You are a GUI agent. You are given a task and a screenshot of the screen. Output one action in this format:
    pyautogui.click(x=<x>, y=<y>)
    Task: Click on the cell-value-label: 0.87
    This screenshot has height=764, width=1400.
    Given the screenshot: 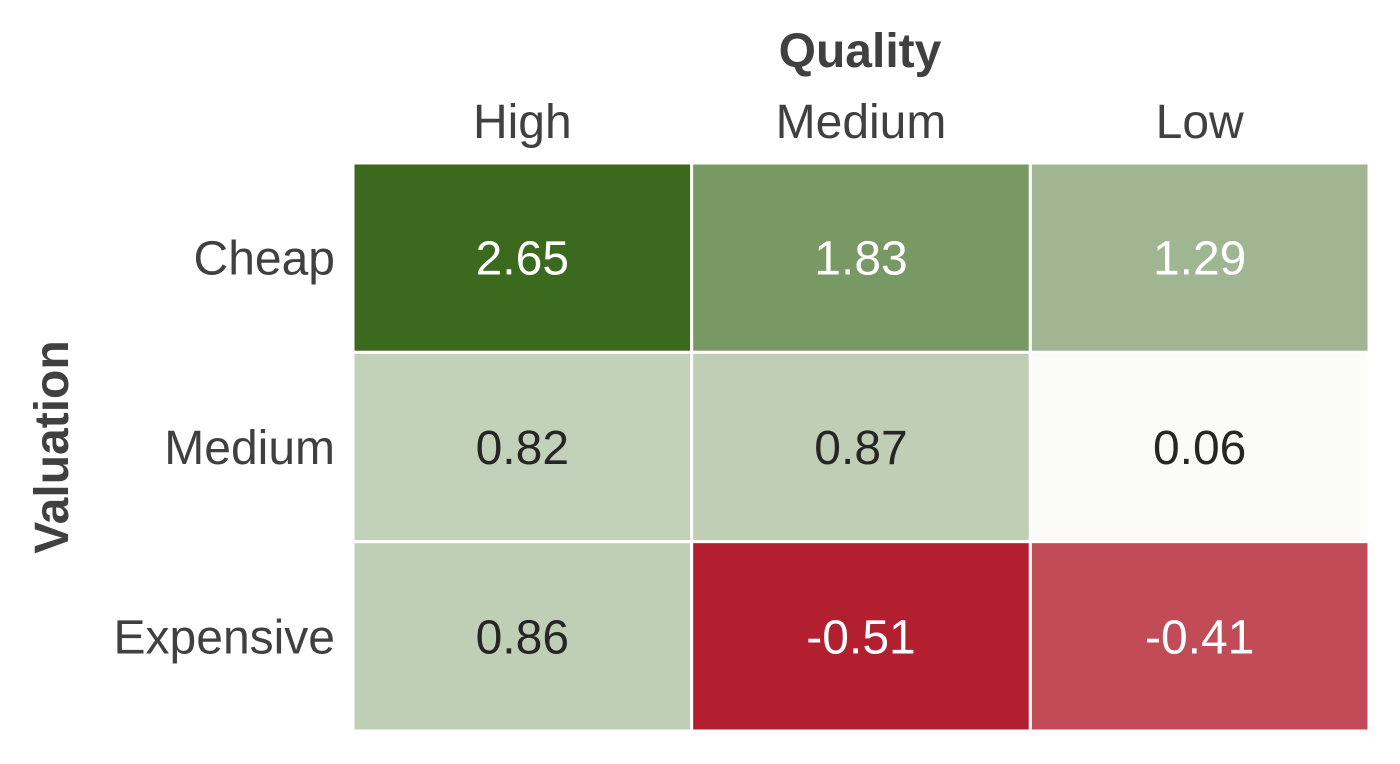 What is the action you would take?
    pyautogui.click(x=860, y=448)
    